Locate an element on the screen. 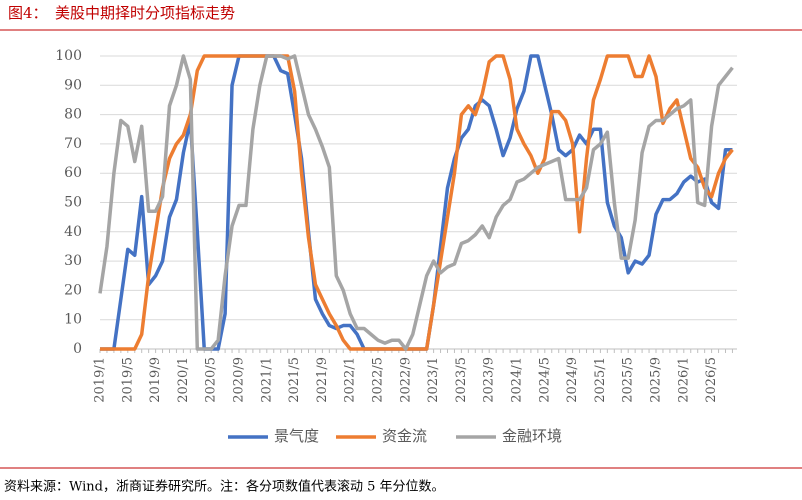 The image size is (802, 500). chart-title: 美股中期择时分项指标走势 is located at coordinates (145, 13).